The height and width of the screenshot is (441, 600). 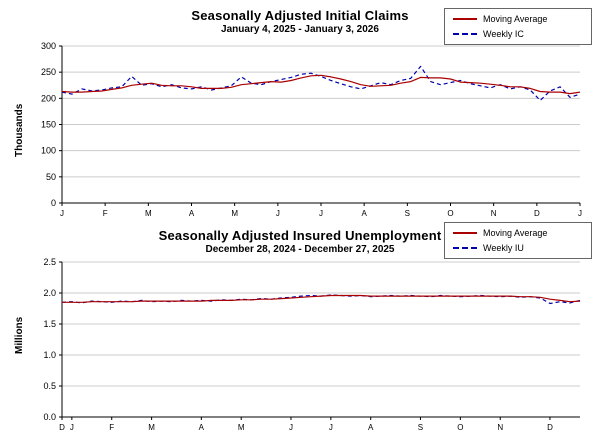 I want to click on legend-label-weekly-ic: Weekly IC, so click(x=503, y=34).